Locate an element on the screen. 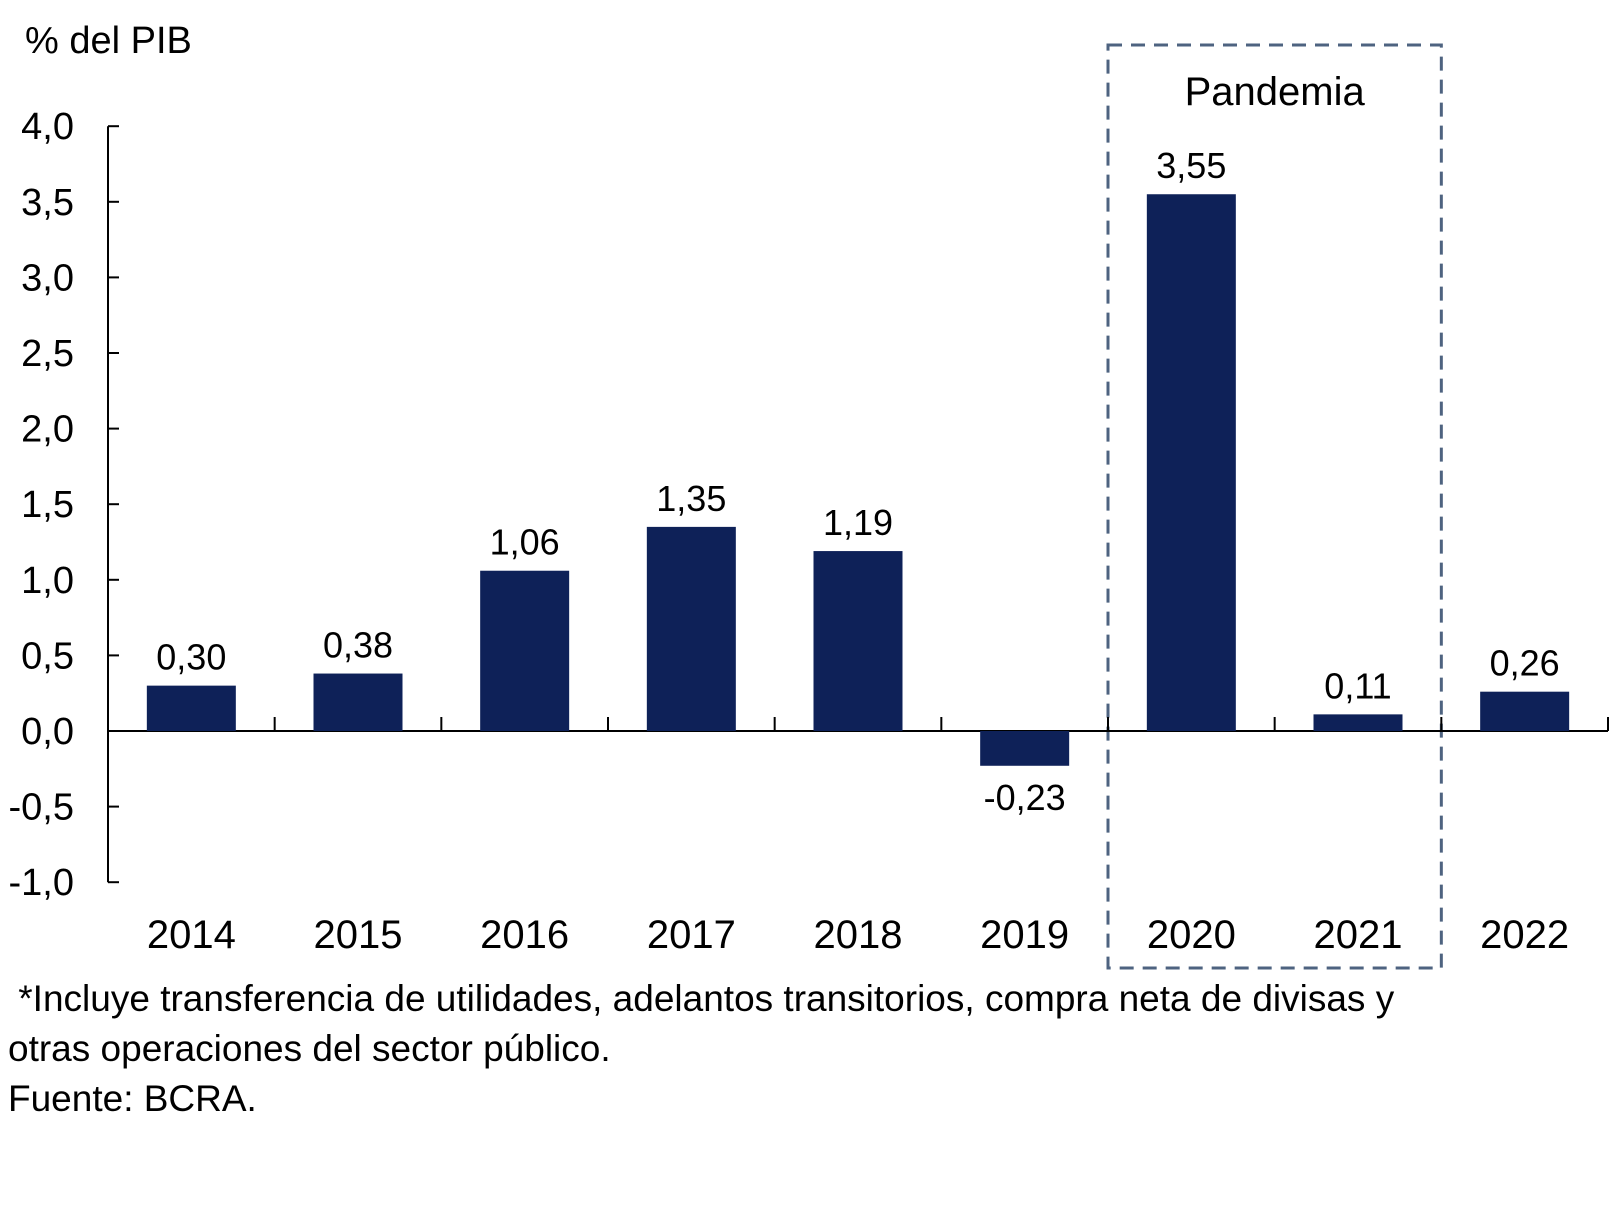  y-tick-label: 1,0 is located at coordinates (47, 581).